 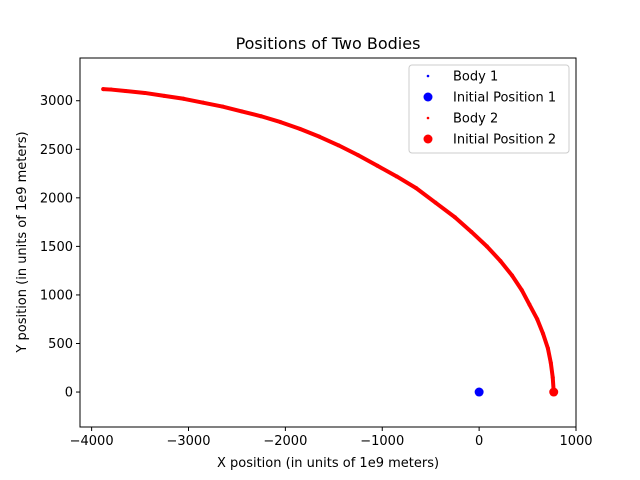 I want to click on x-tick-label: −3000, so click(x=189, y=441).